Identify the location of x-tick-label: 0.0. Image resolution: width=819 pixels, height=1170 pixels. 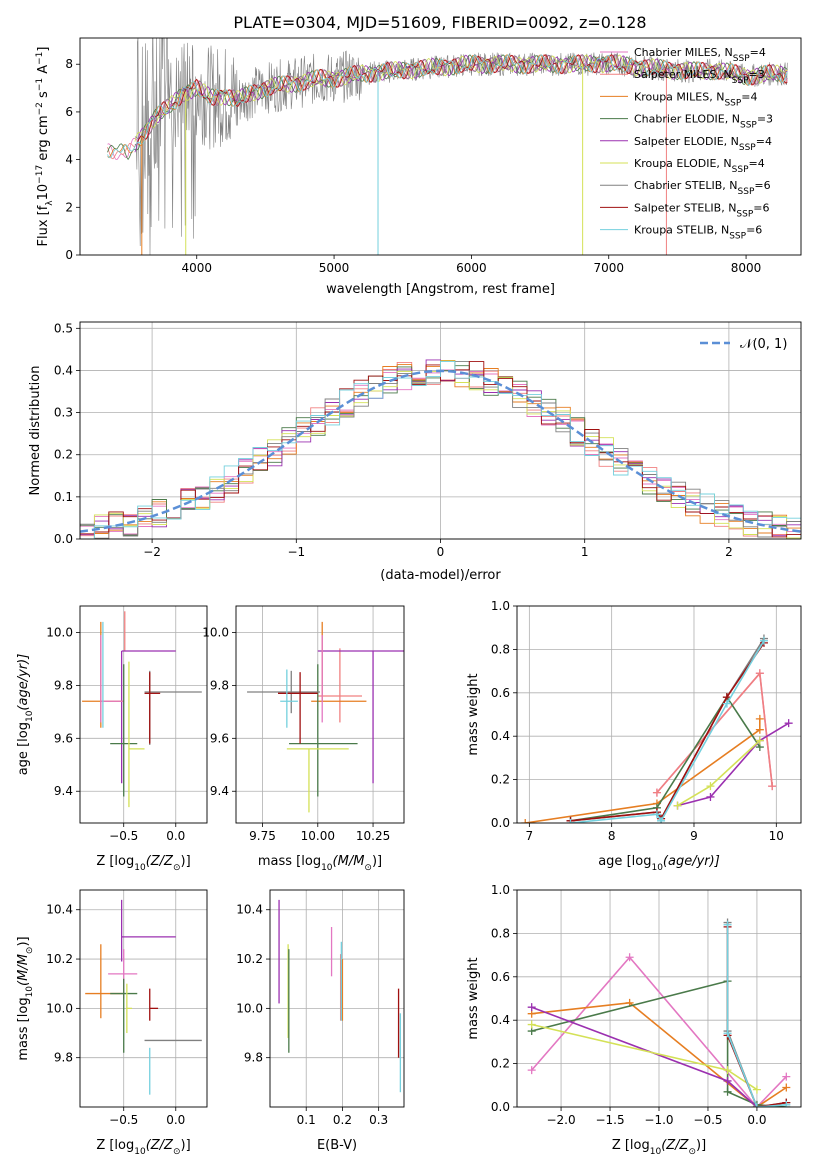
(175, 836).